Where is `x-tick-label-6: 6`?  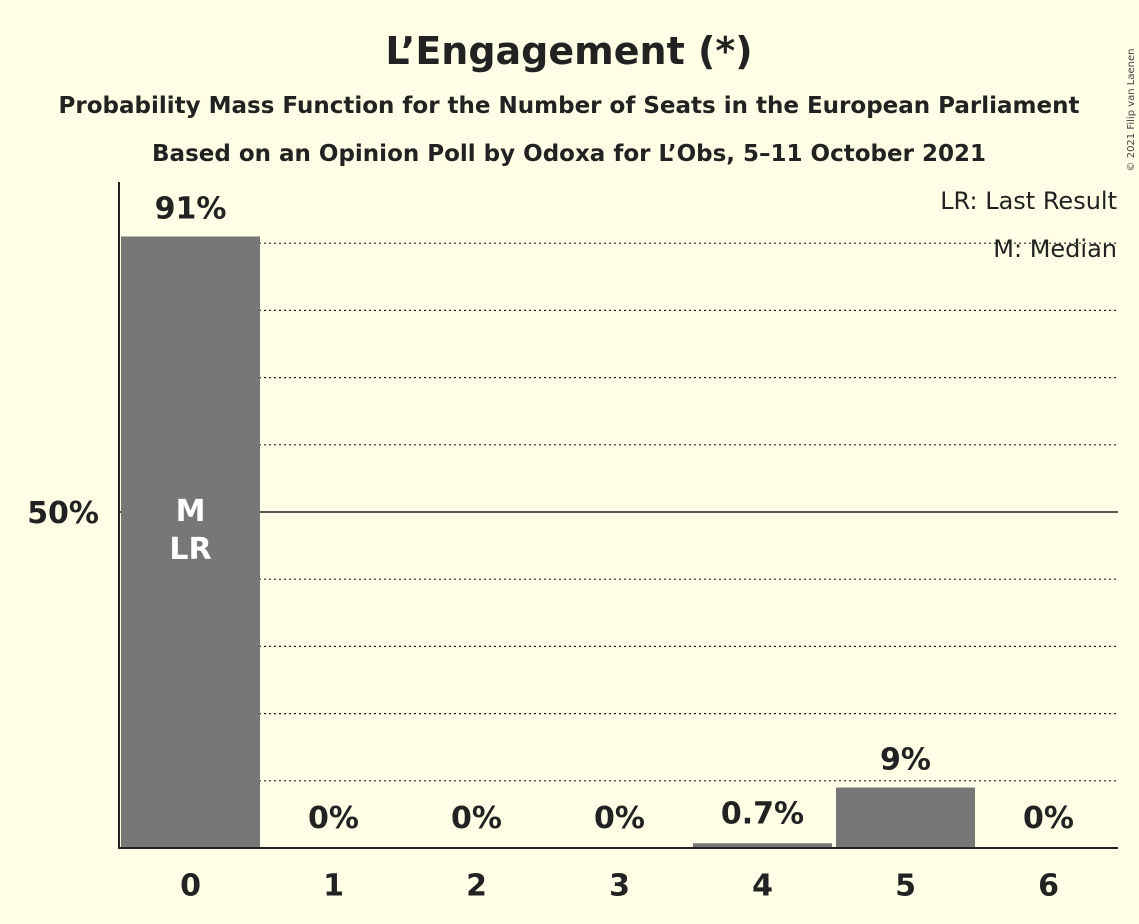 x-tick-label-6: 6 is located at coordinates (1048, 886).